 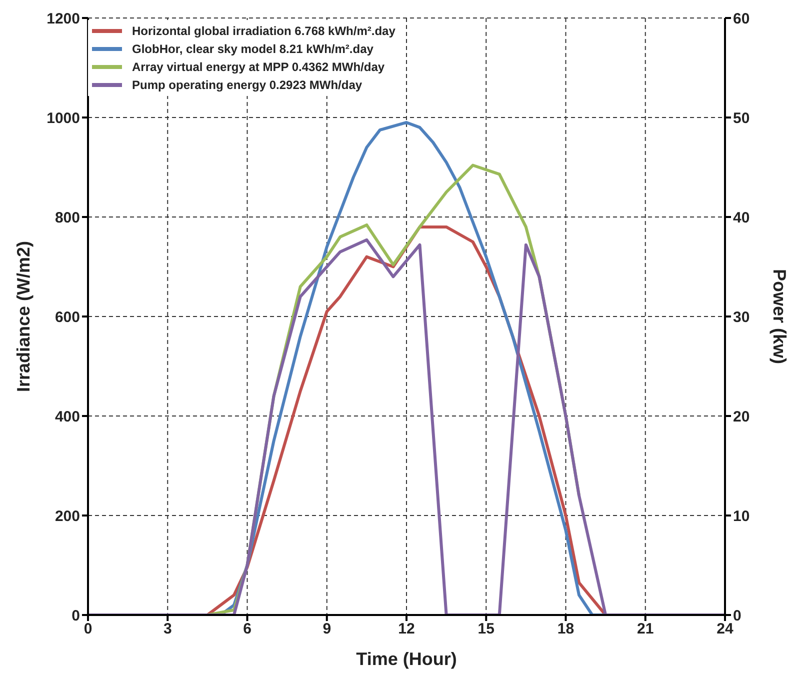 I want to click on x-tick-label: 21, so click(x=645, y=629).